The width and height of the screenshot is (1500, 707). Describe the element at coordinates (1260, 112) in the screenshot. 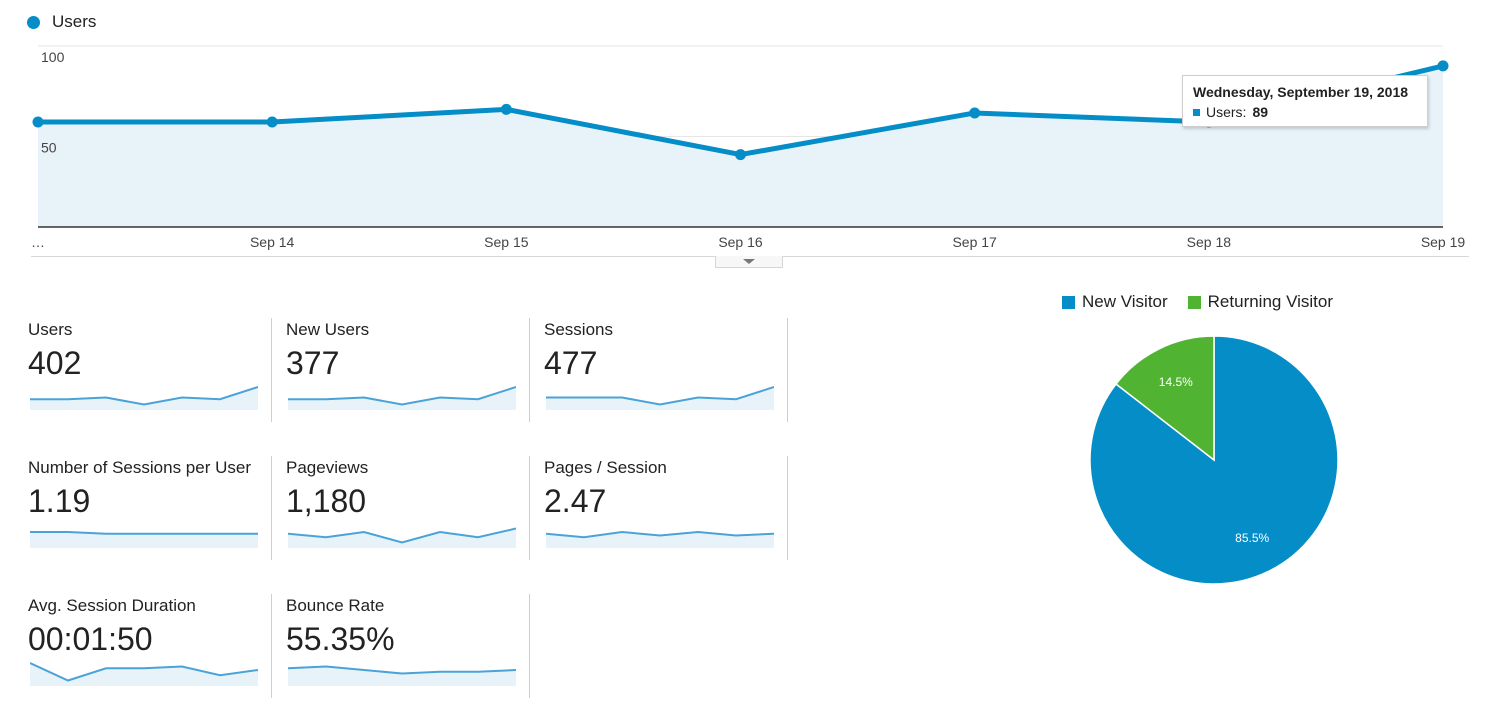

I see `tooltip-value: 89` at that location.